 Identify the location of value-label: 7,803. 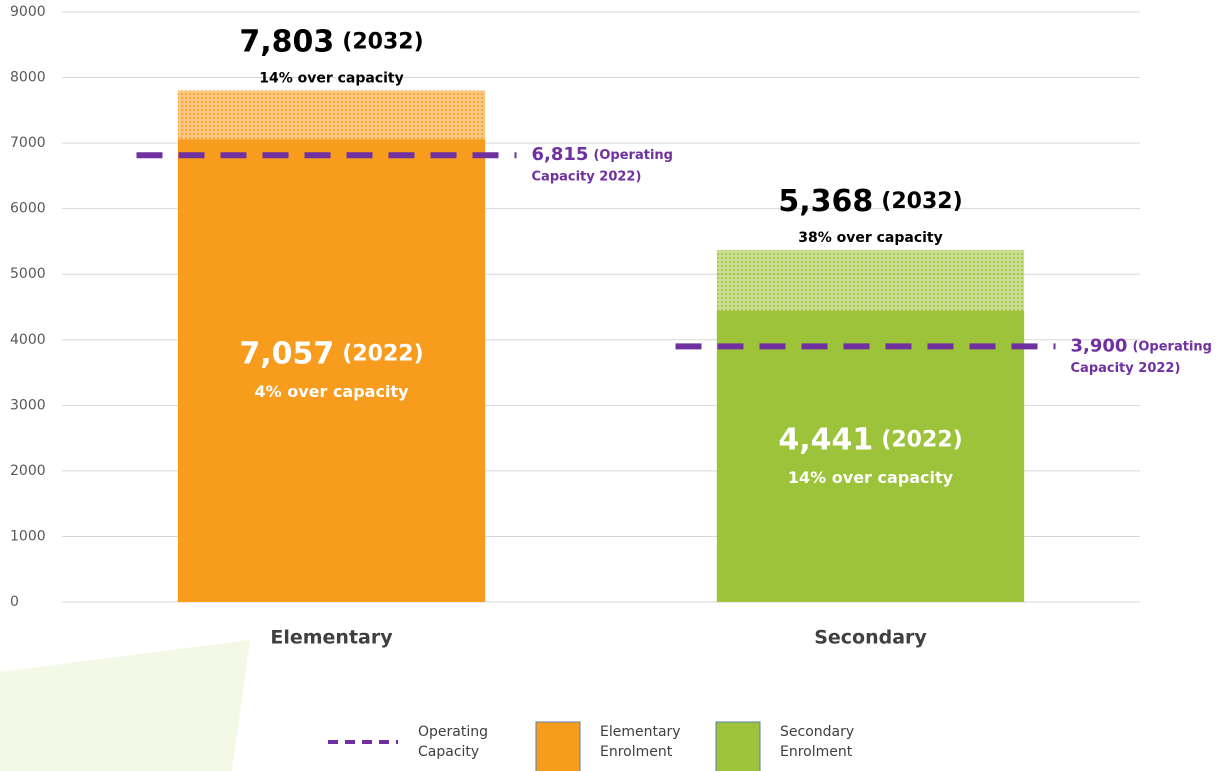
(286, 41).